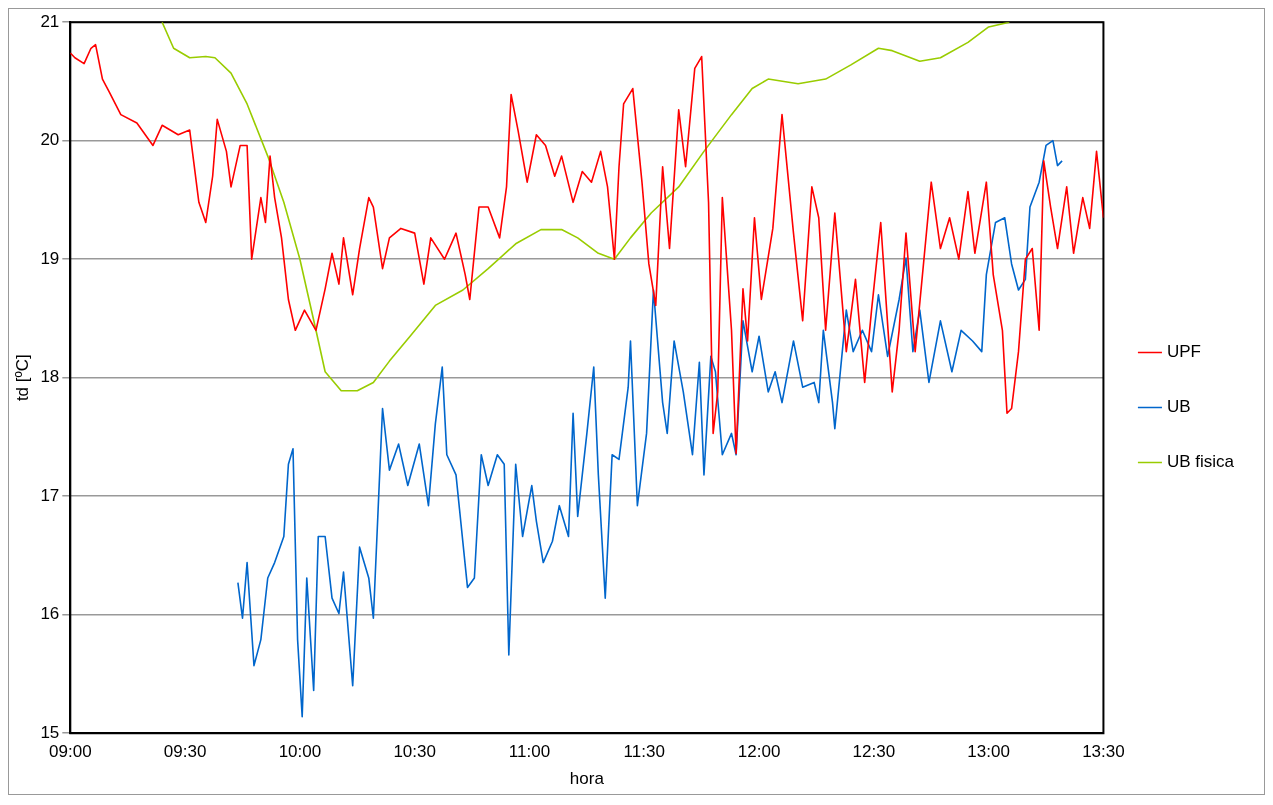  I want to click on legend-label: UB fisica, so click(1200, 462).